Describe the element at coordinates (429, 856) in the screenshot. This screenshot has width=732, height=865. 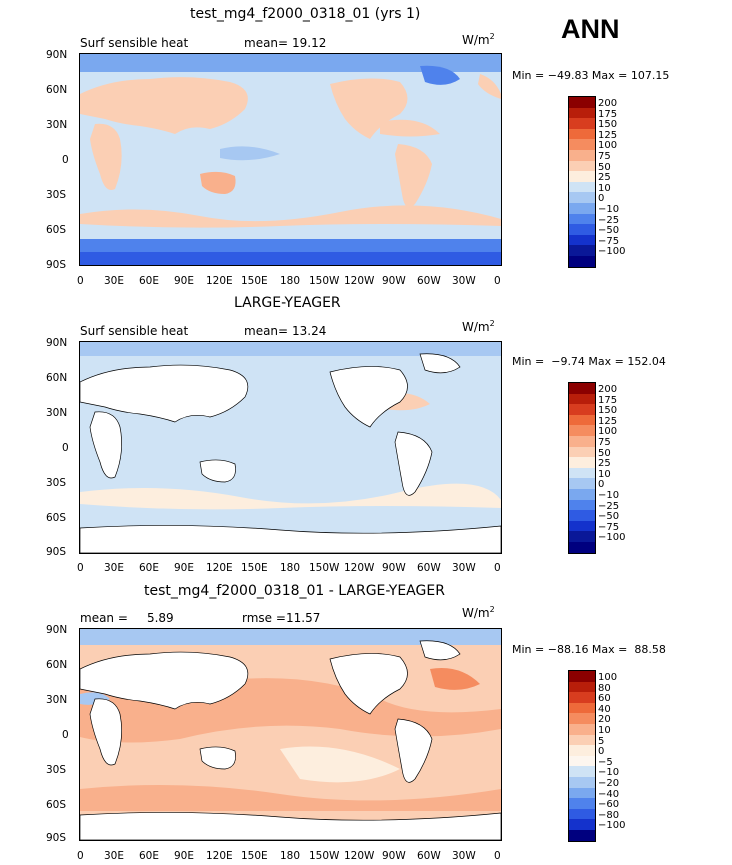
I see `panel-3-lon-tick: 60W` at that location.